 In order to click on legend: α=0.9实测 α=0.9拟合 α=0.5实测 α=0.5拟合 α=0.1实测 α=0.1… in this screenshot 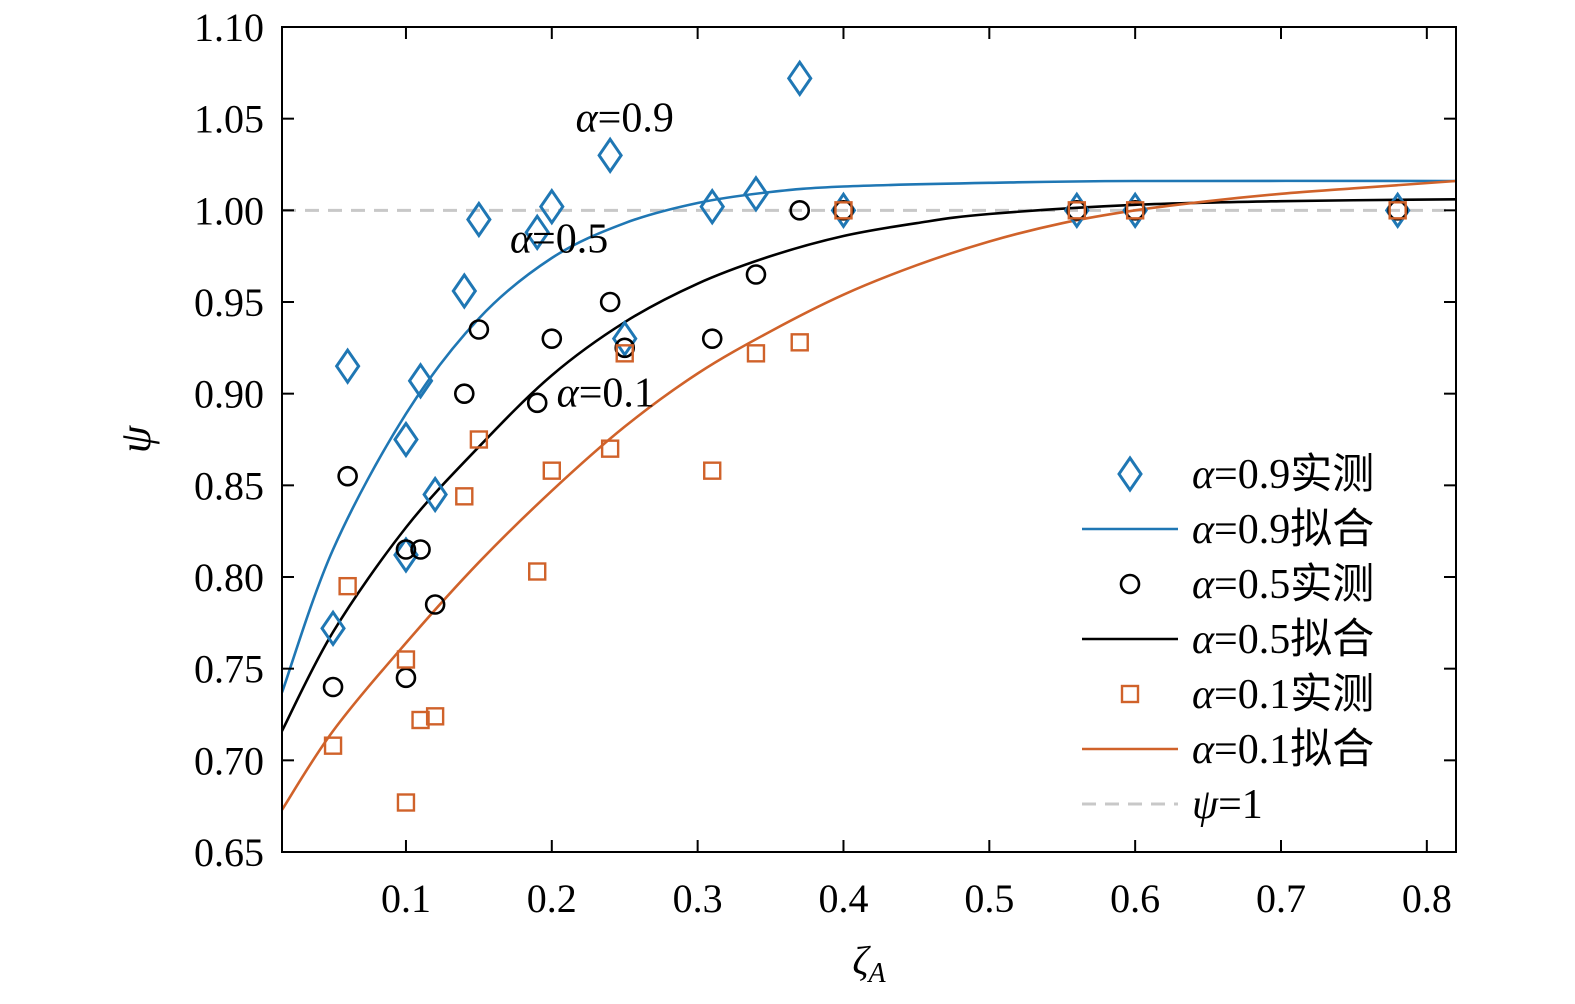, I will do `click(1228, 639)`.